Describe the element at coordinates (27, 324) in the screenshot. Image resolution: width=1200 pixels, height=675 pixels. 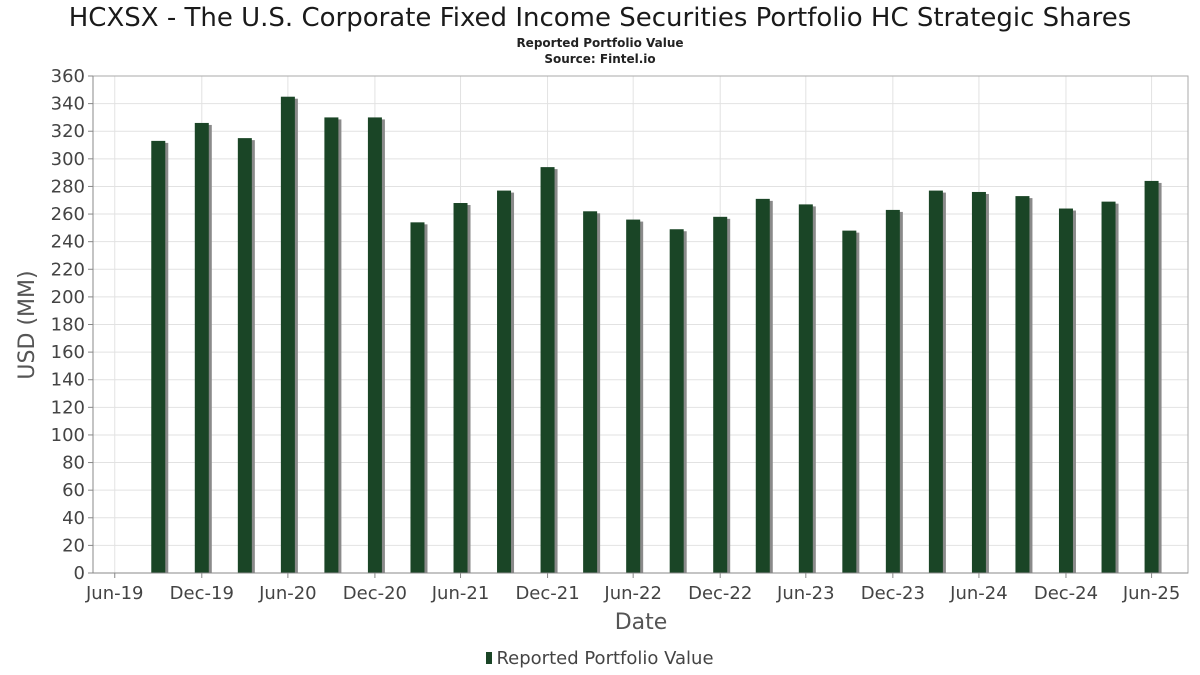
I see `y-axis-label: USD (MM)` at that location.